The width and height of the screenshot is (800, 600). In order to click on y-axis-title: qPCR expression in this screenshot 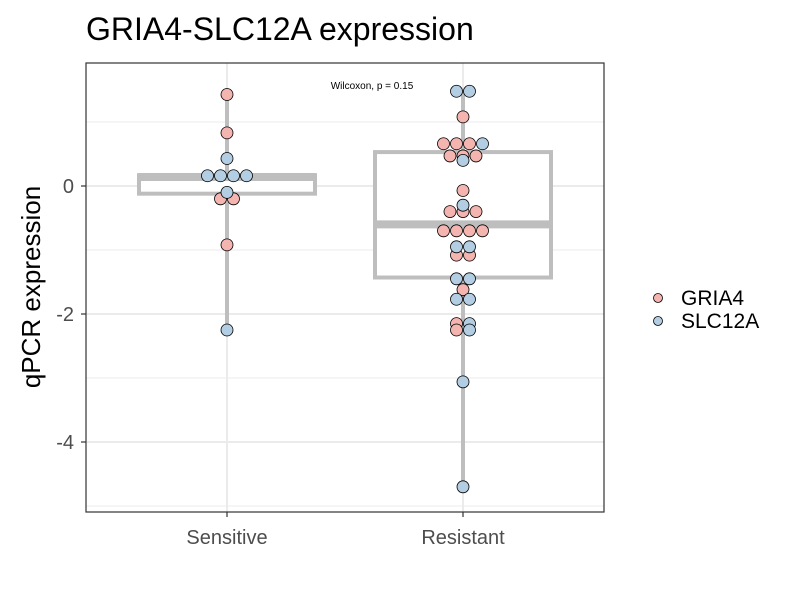, I will do `click(31, 287)`.